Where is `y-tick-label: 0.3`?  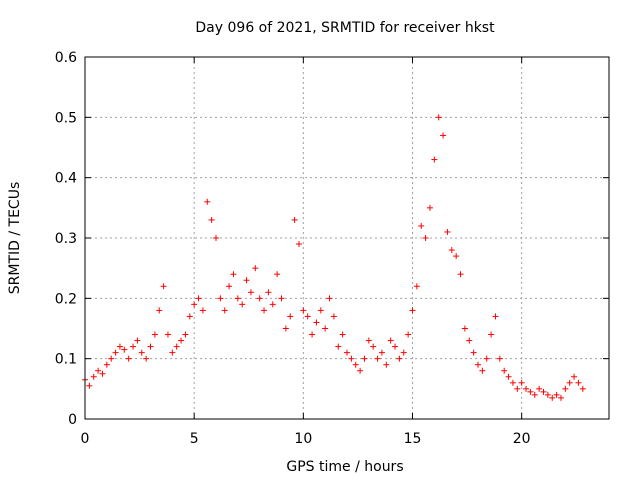 y-tick-label: 0.3 is located at coordinates (66, 239).